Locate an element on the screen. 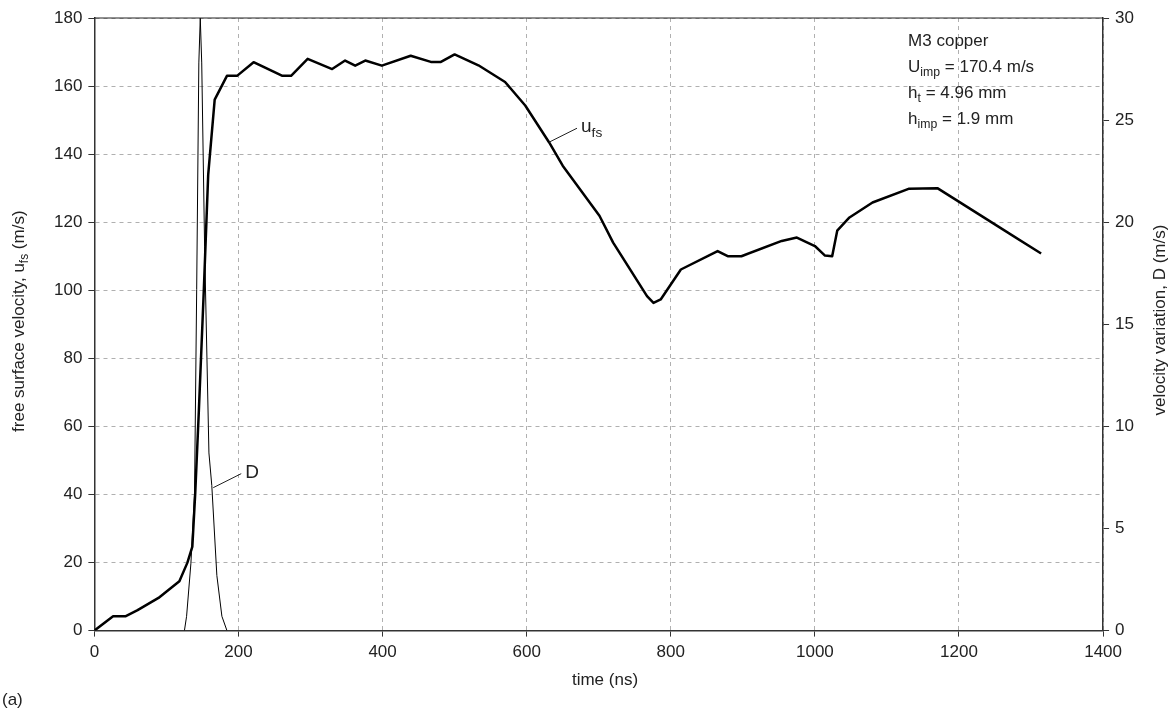  x-tick-label: 0 is located at coordinates (94, 652).